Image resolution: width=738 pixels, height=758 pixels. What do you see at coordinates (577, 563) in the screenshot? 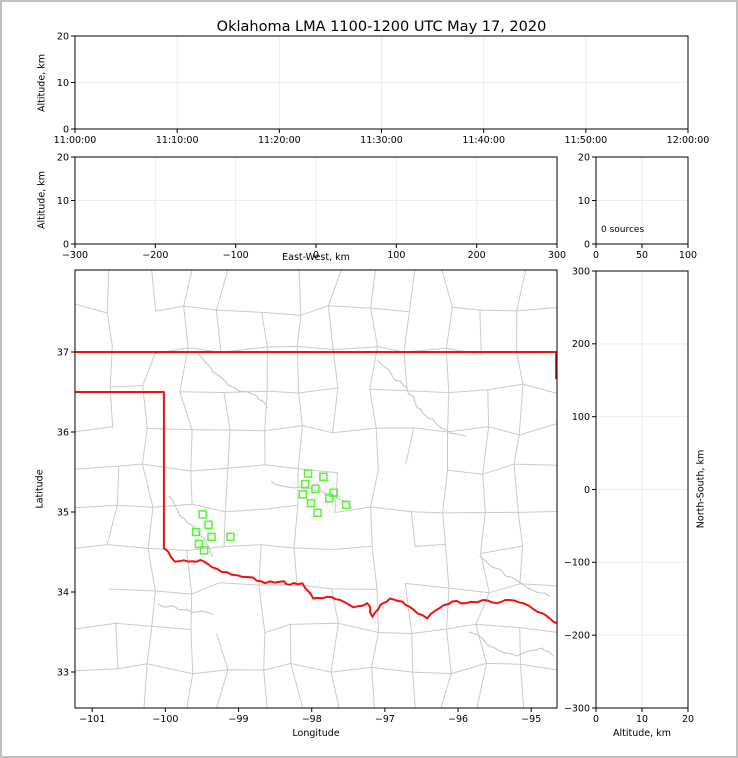
I see `y-tick-label: −100` at bounding box center [577, 563].